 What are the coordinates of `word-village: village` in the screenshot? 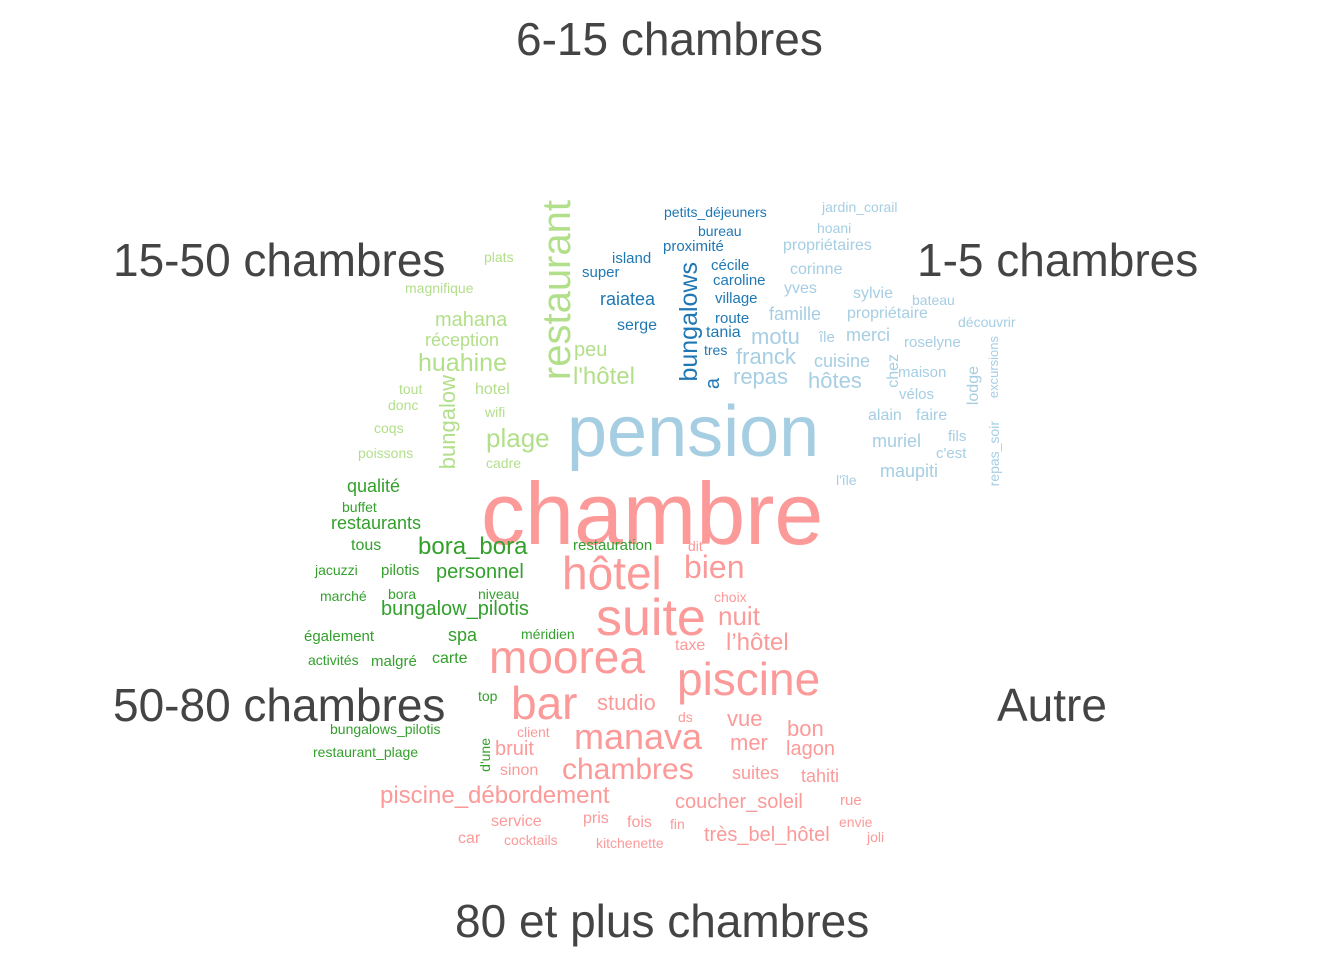 It's located at (736, 298).